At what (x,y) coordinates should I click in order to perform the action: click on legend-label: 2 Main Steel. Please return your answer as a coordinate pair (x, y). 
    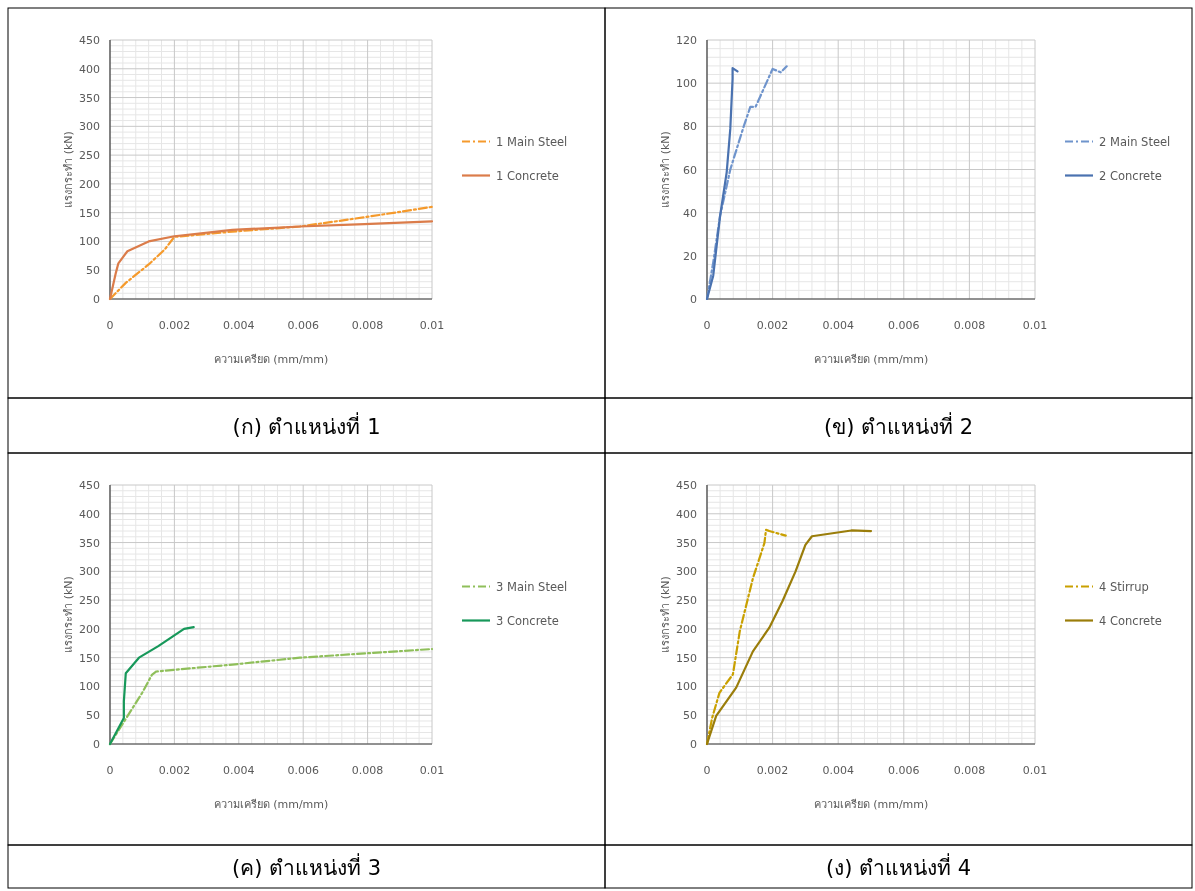
    Looking at the image, I should click on (1135, 141).